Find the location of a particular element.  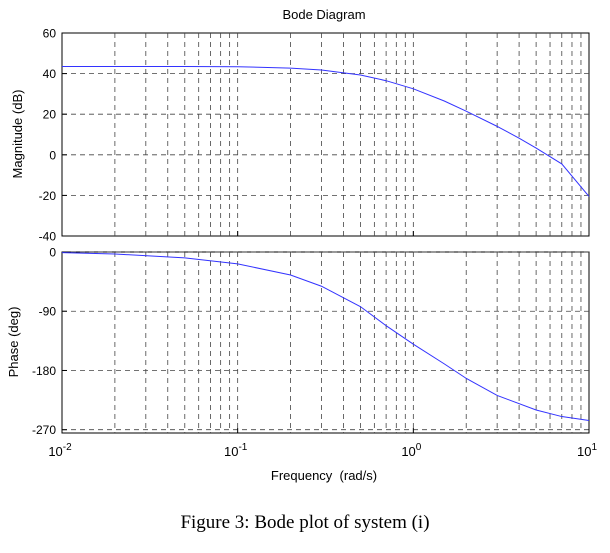

phase-y-ticks: 0 -90 -180 -270 is located at coordinates (49, 341).